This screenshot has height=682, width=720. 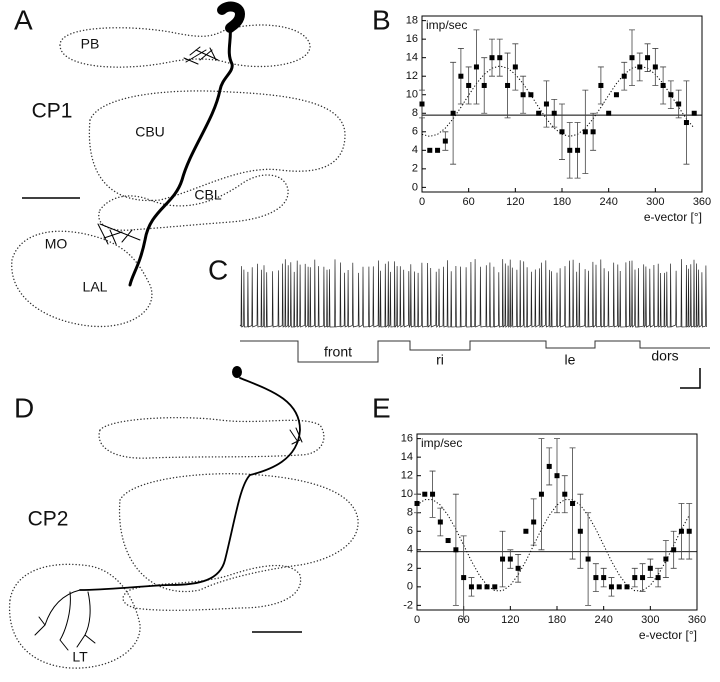 What do you see at coordinates (48, 519) in the screenshot?
I see `cell-label: CP2` at bounding box center [48, 519].